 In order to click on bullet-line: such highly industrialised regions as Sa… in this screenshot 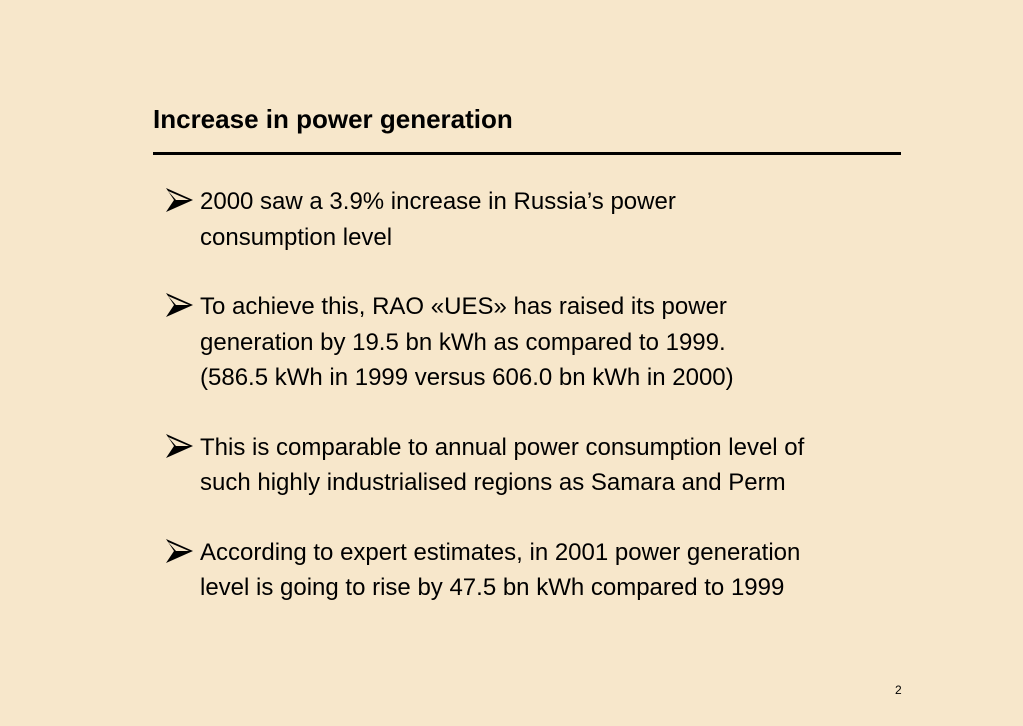, I will do `click(493, 482)`.